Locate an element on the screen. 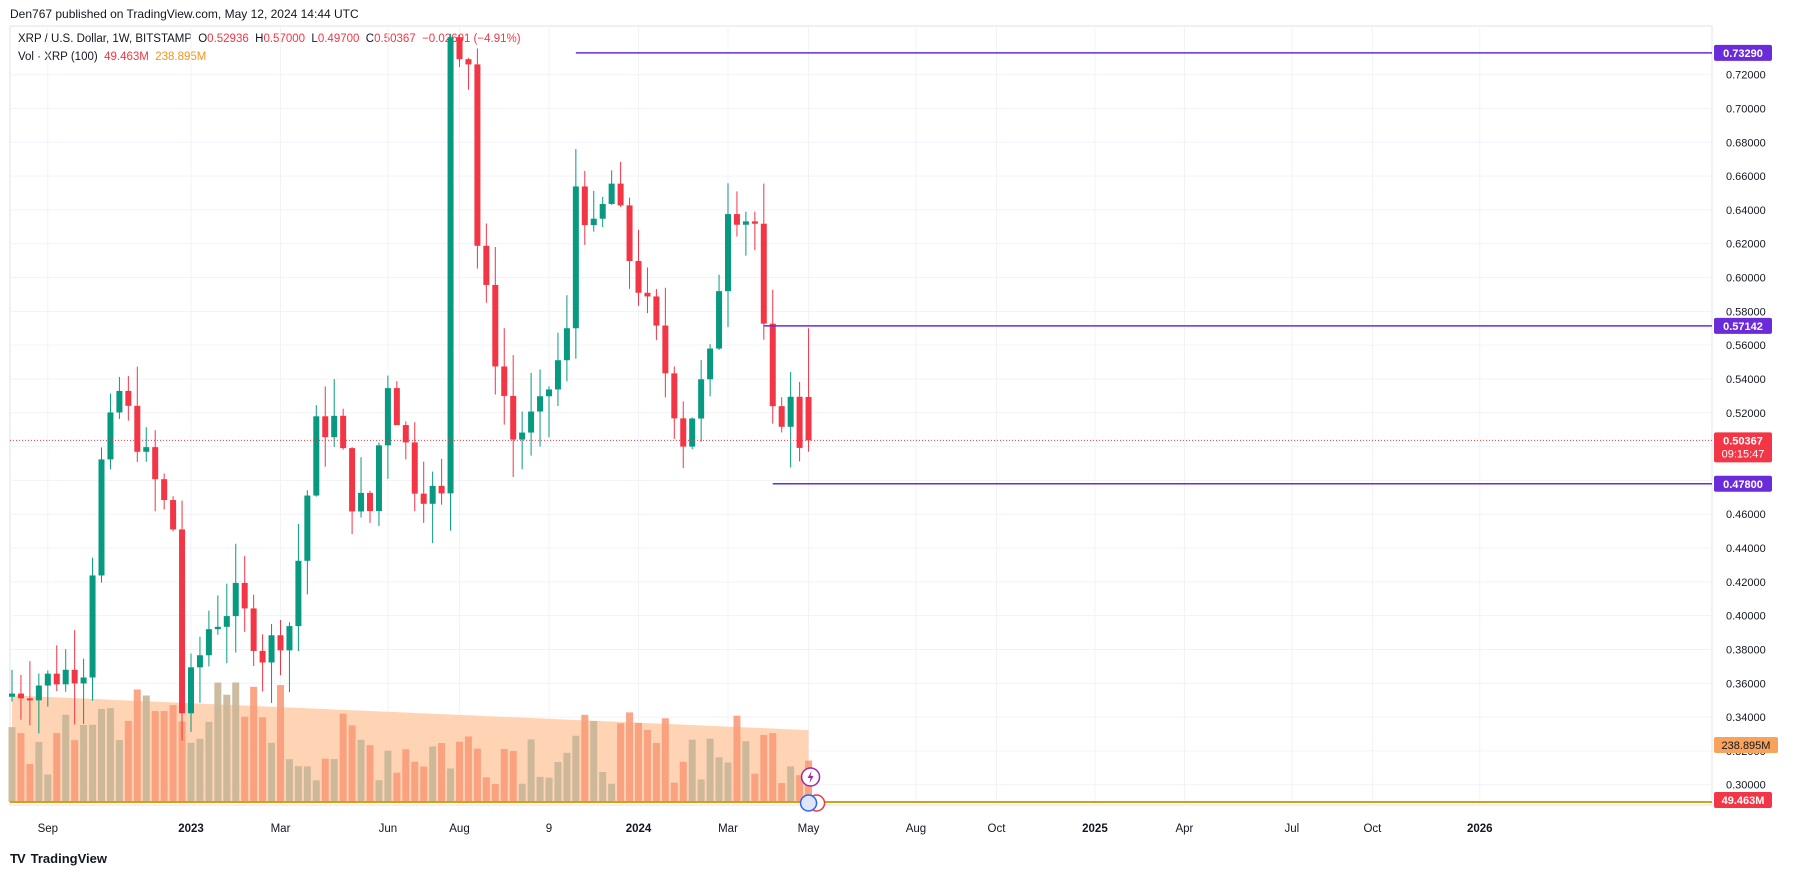 The width and height of the screenshot is (1794, 877). x-tick-label: 2024 is located at coordinates (639, 829).